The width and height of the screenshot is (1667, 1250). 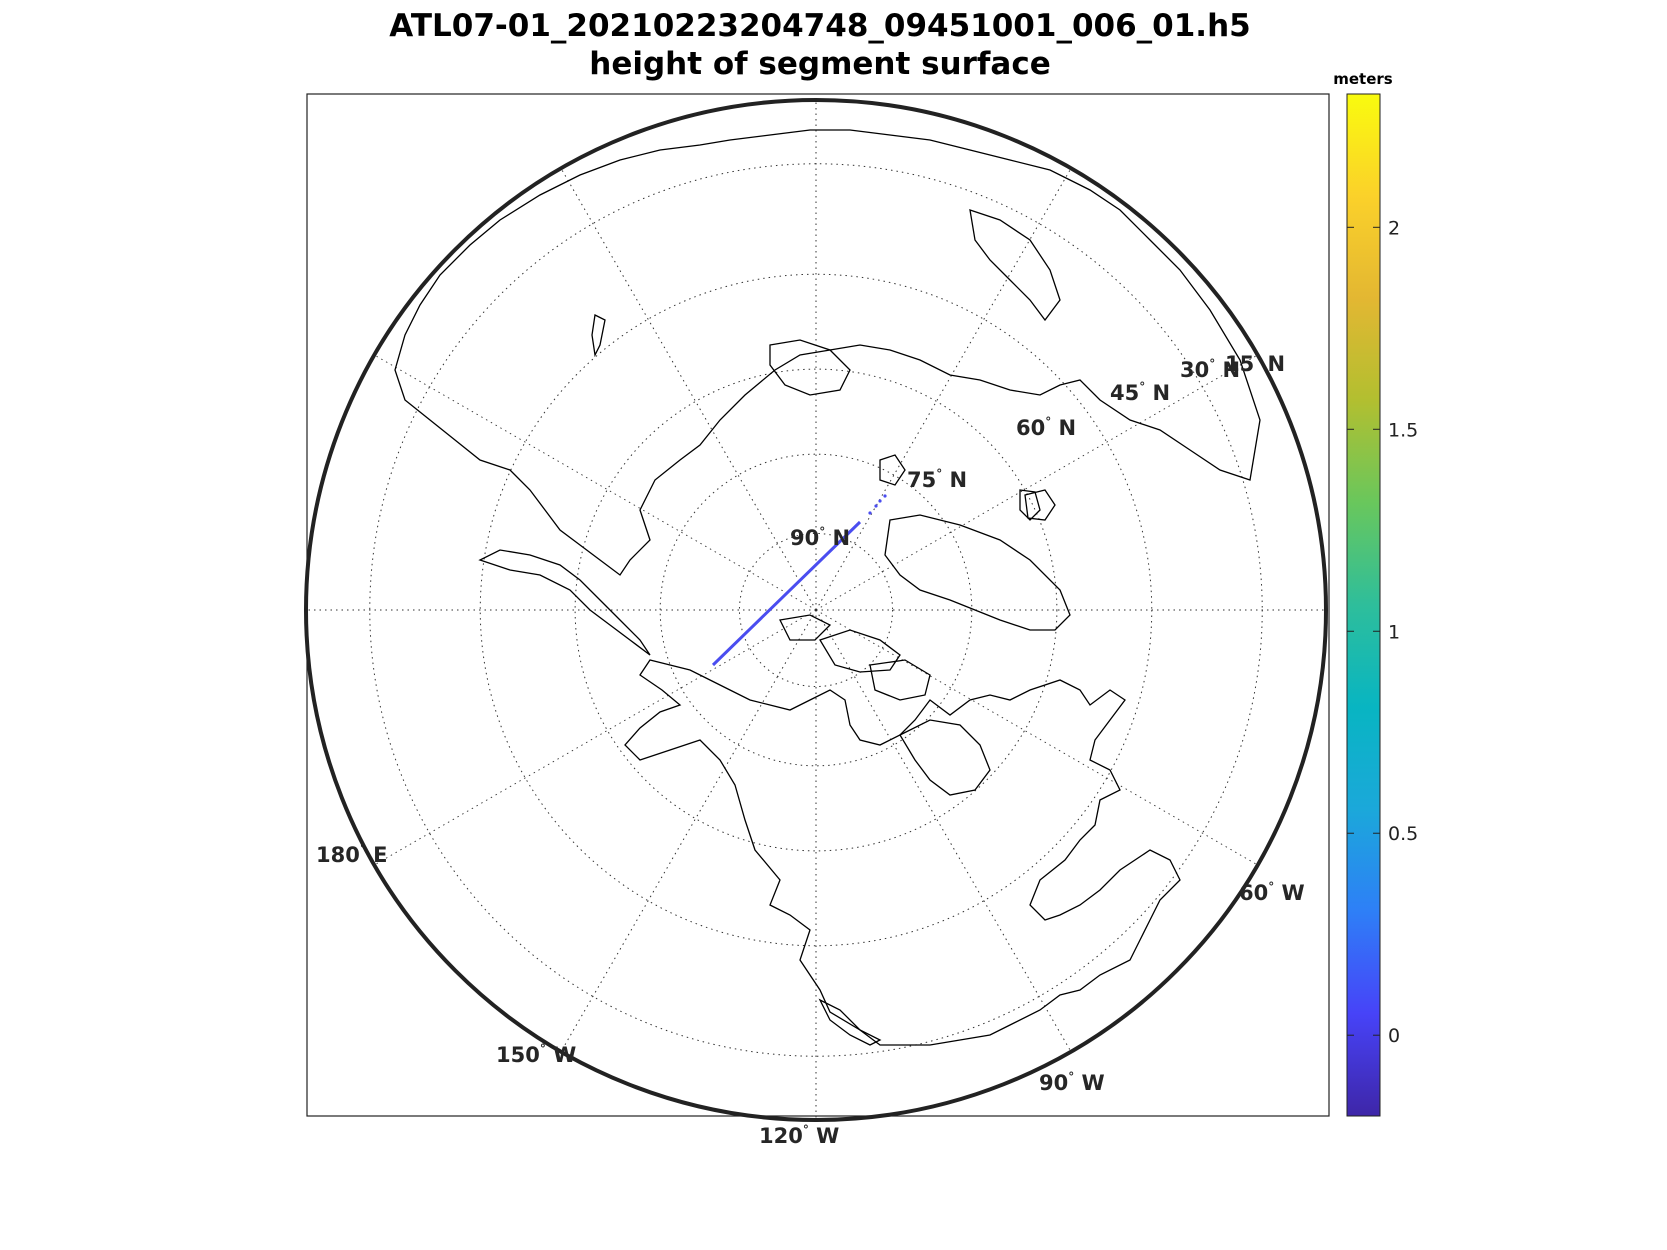 What do you see at coordinates (564, 602) in the screenshot?
I see `coastline-alaska` at bounding box center [564, 602].